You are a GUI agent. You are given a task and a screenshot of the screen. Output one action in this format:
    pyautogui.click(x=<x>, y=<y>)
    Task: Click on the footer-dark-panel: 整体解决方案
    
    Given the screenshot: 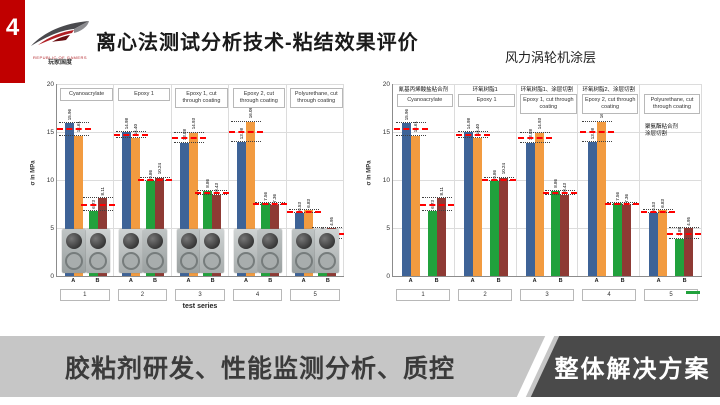 What is the action you would take?
    pyautogui.click(x=625, y=366)
    